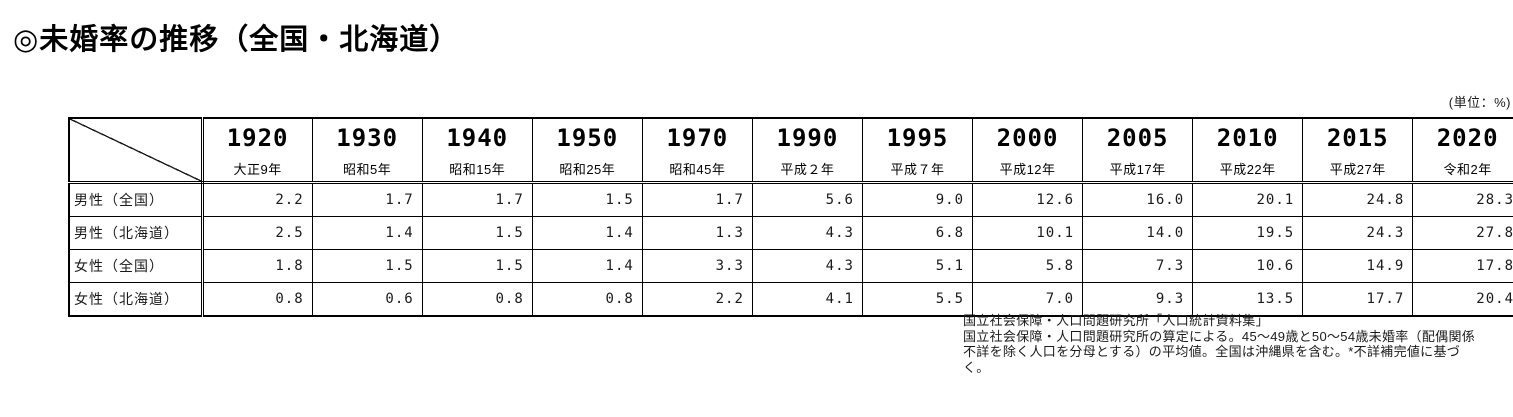 This screenshot has height=417, width=1513. I want to click on column-header-1940: 1940 昭和15年, so click(477, 150).